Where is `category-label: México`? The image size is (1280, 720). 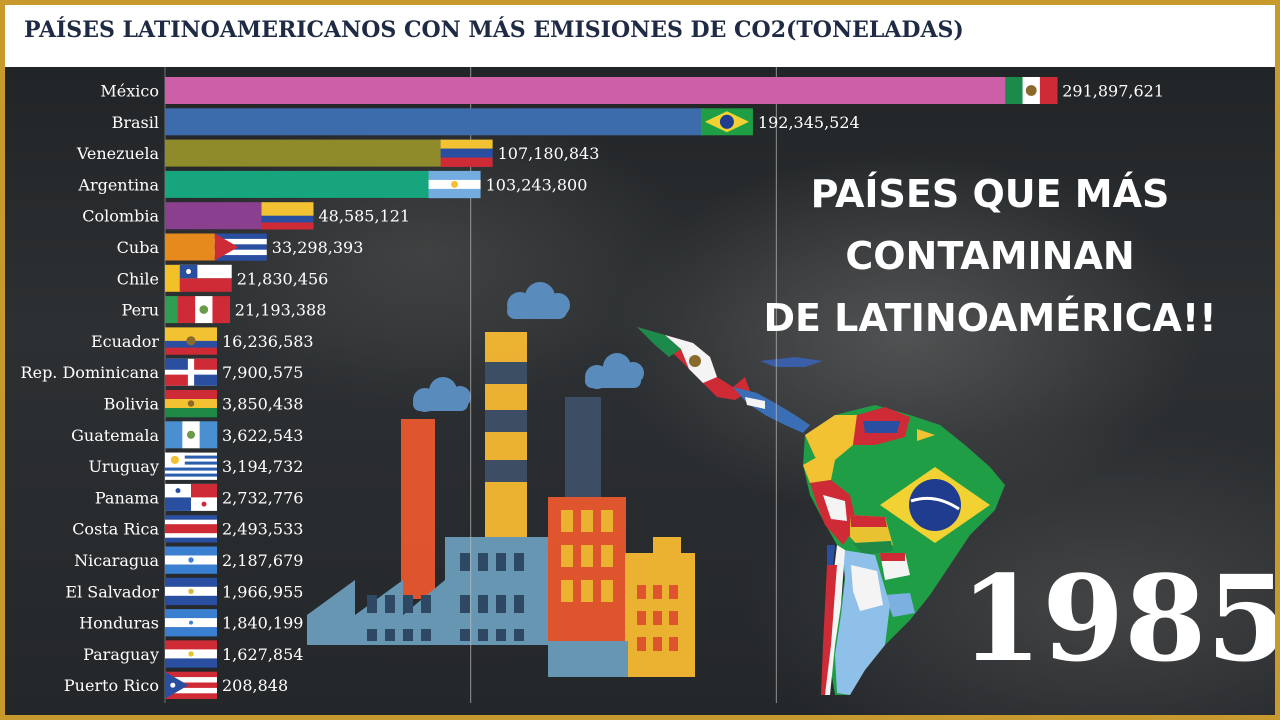 category-label: México is located at coordinates (129, 91).